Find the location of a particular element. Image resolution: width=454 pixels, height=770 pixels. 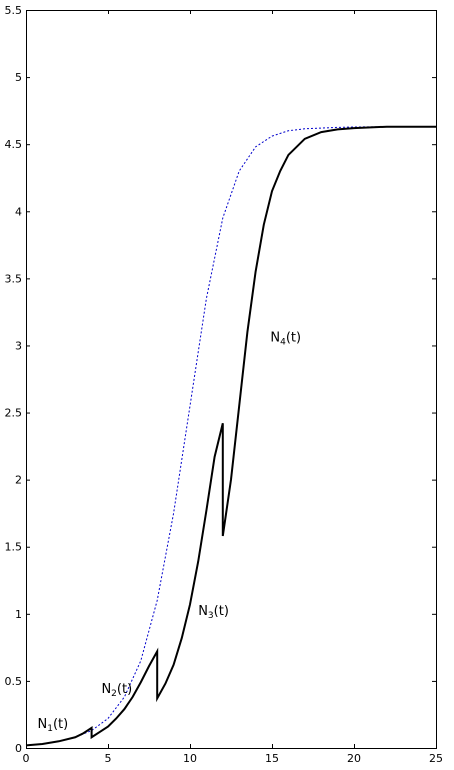

y-tick-label: 4.5 is located at coordinates (14, 144).